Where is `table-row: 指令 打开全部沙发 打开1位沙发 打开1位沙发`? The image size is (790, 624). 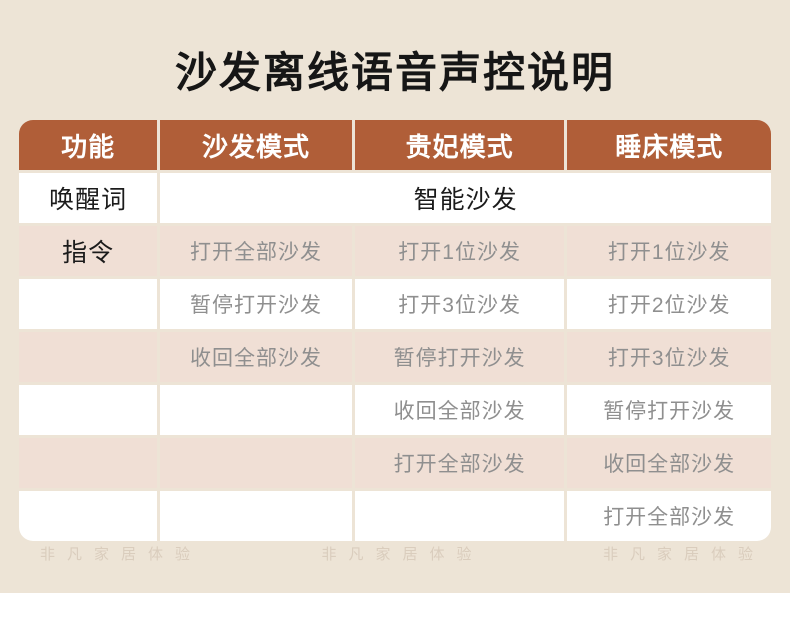 table-row: 指令 打开全部沙发 打开1位沙发 打开1位沙发 is located at coordinates (395, 251).